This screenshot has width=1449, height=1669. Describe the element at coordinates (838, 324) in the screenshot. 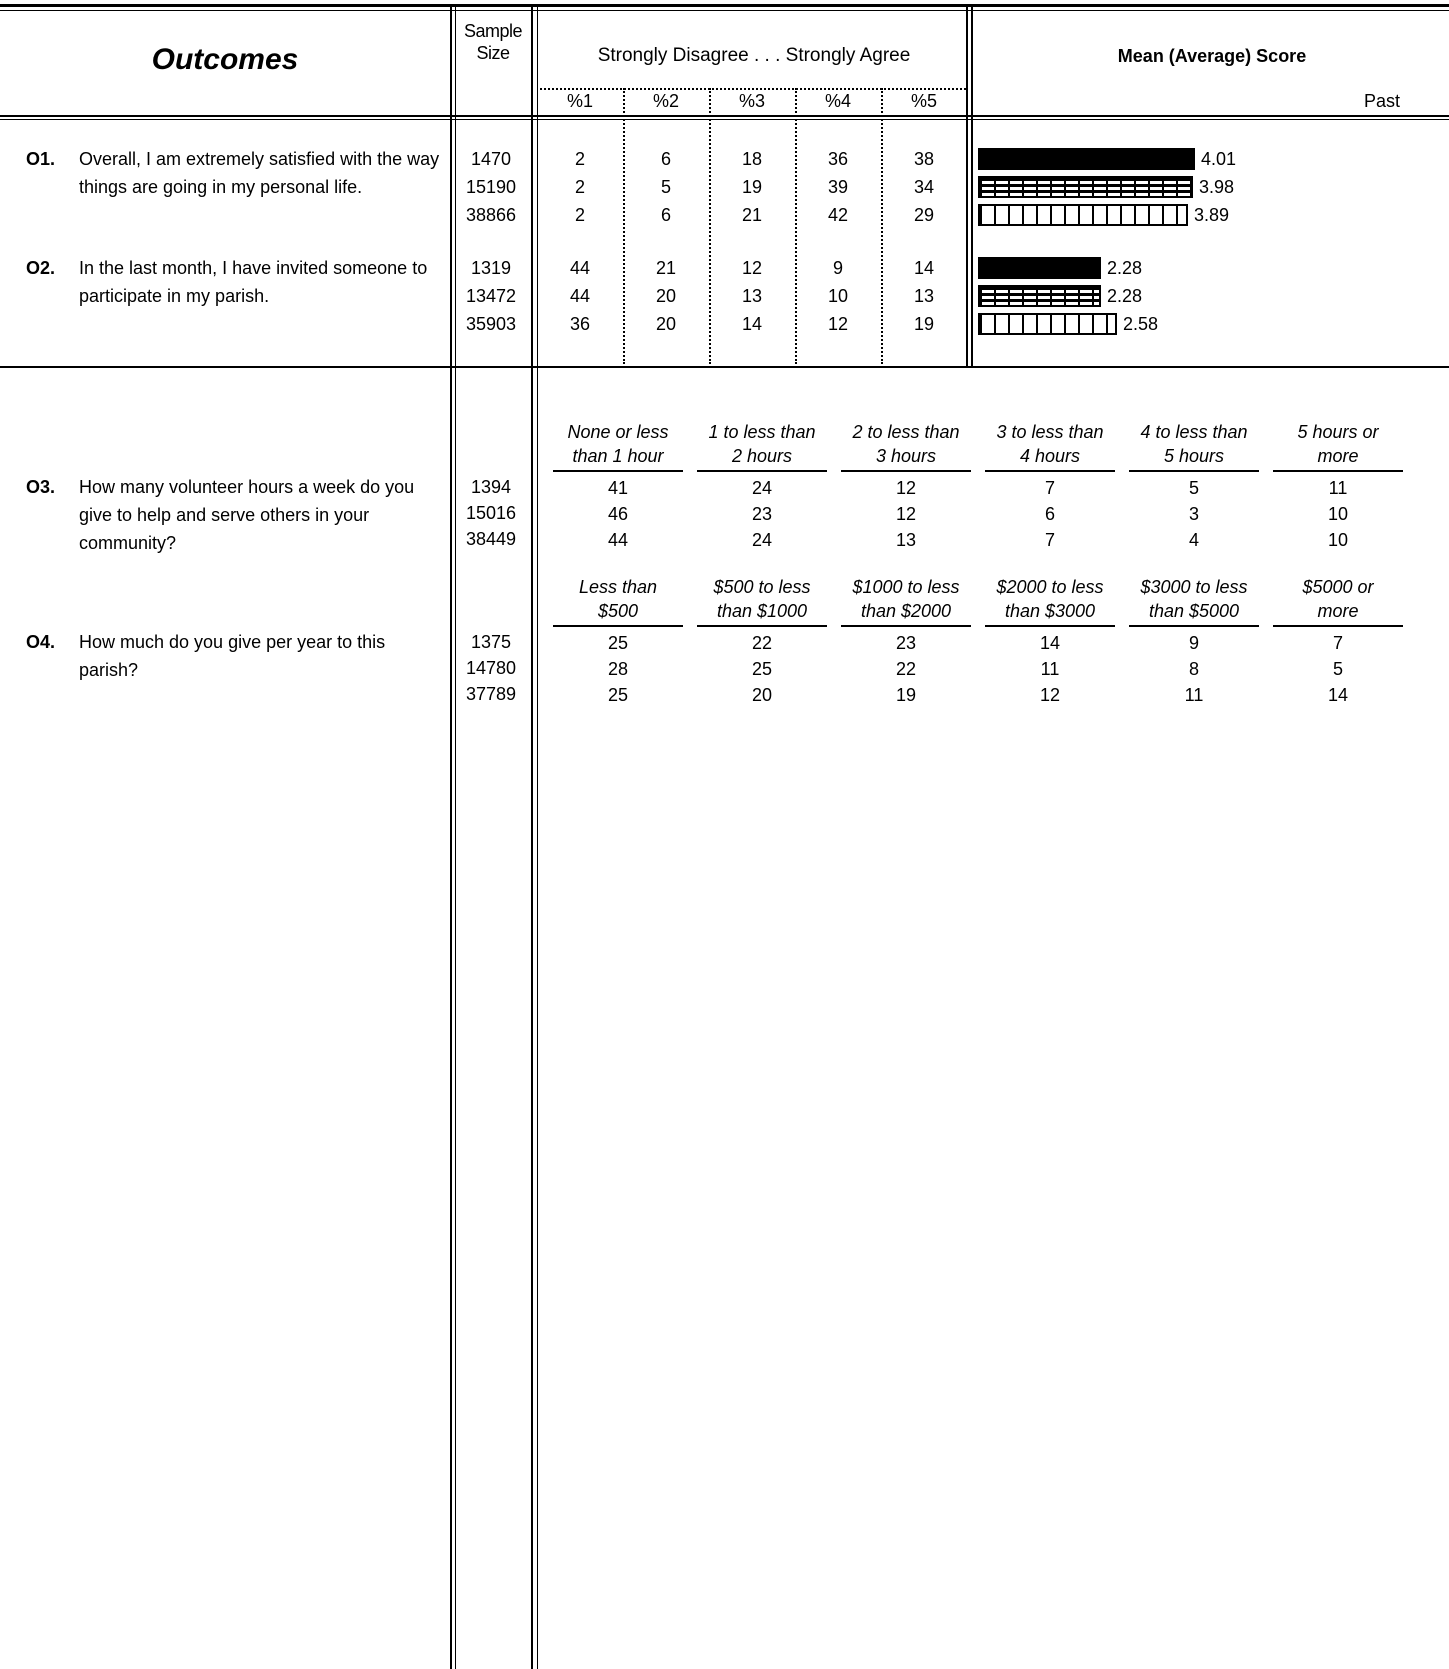

I see `pct-value: 12` at that location.